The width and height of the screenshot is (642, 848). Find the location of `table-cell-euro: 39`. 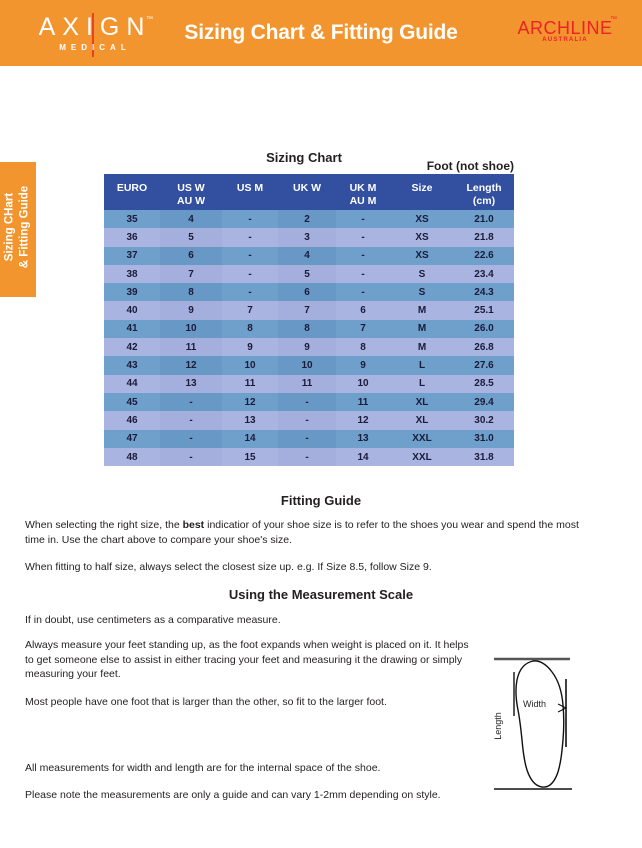

table-cell-euro: 39 is located at coordinates (132, 292).